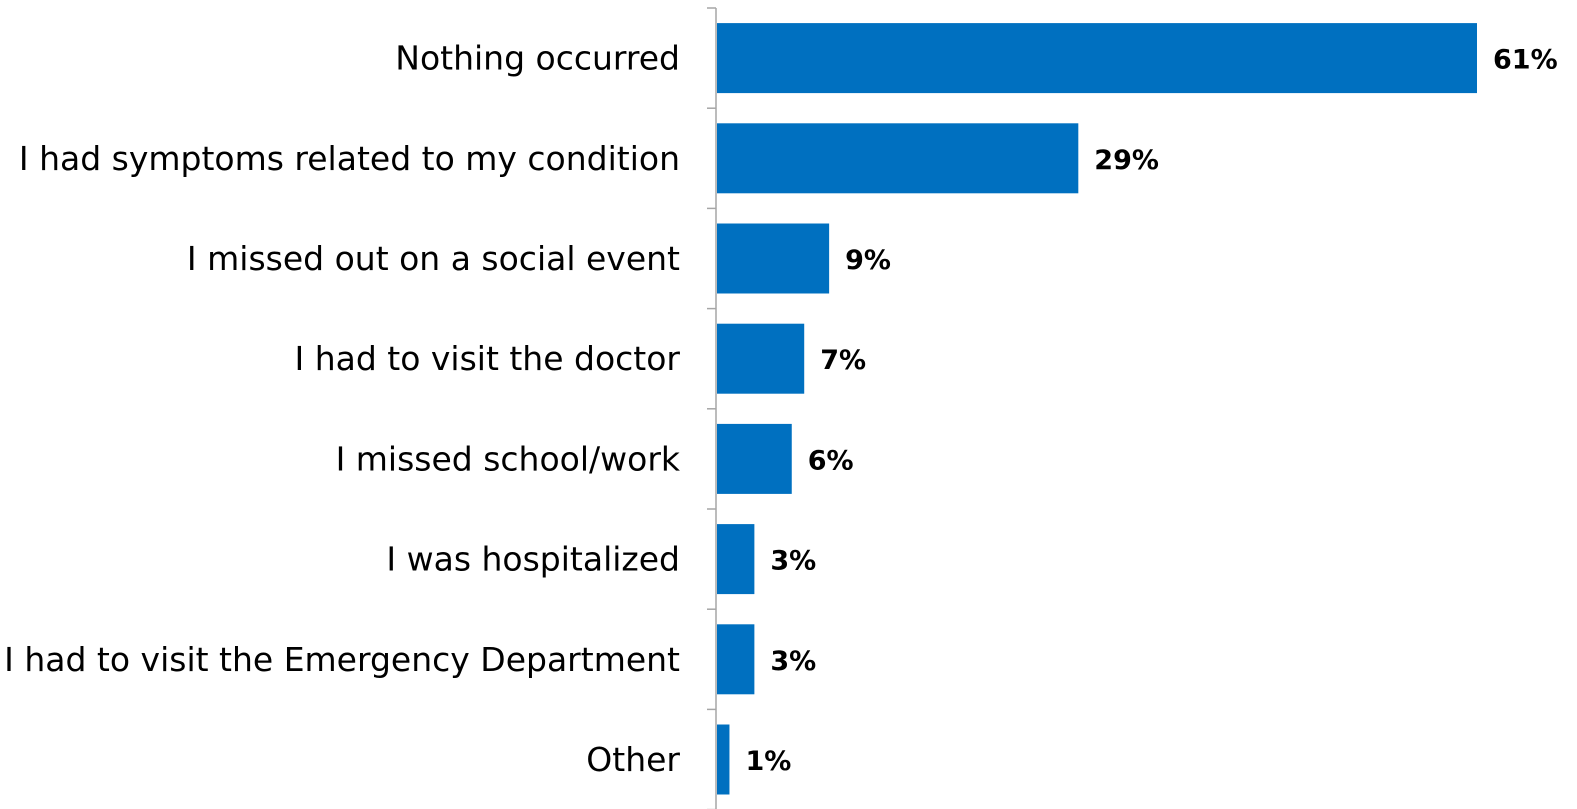  Describe the element at coordinates (487, 358) in the screenshot. I see `category-label: I had to visit the doctor` at that location.